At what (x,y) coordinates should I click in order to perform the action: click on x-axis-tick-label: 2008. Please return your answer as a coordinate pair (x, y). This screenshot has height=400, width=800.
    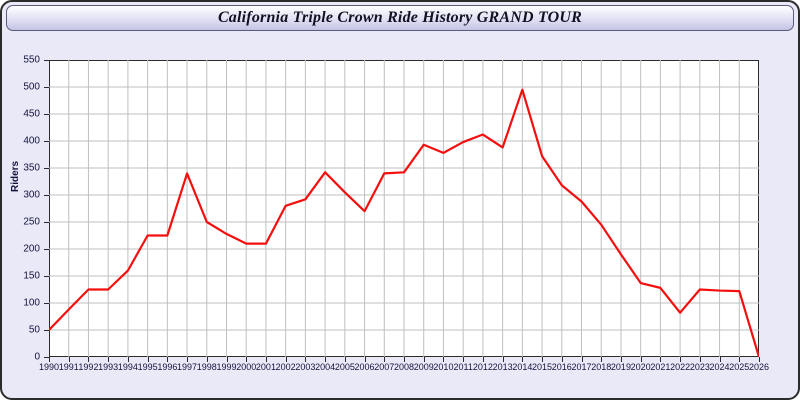
    Looking at the image, I should click on (404, 367).